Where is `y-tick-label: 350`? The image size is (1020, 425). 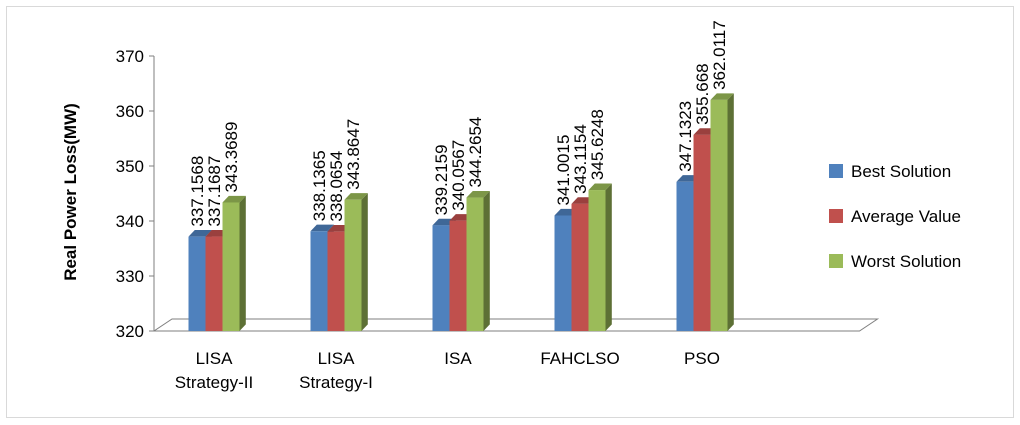 y-tick-label: 350 is located at coordinates (130, 166).